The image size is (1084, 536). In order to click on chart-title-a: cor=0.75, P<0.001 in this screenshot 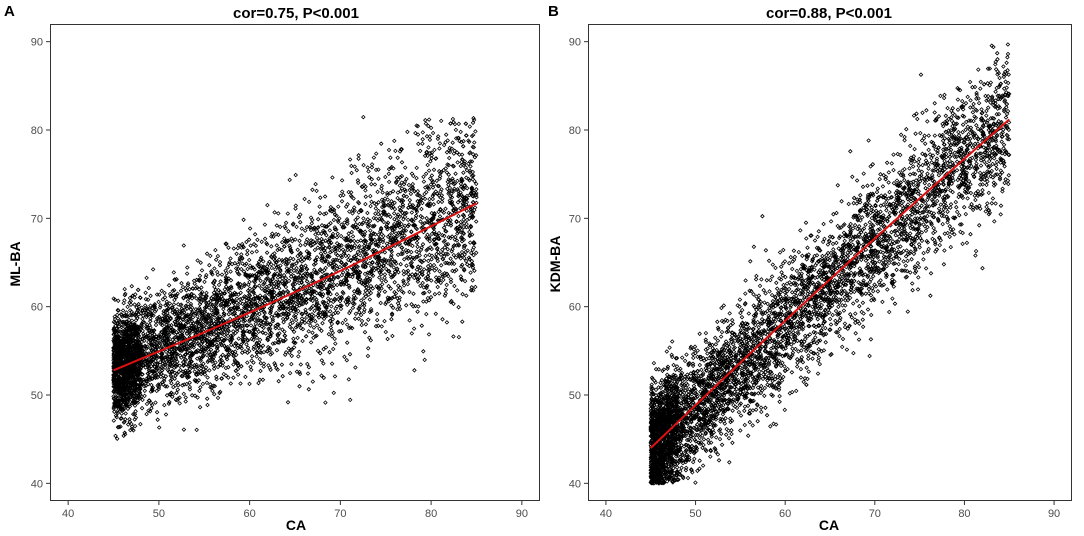, I will do `click(296, 13)`.